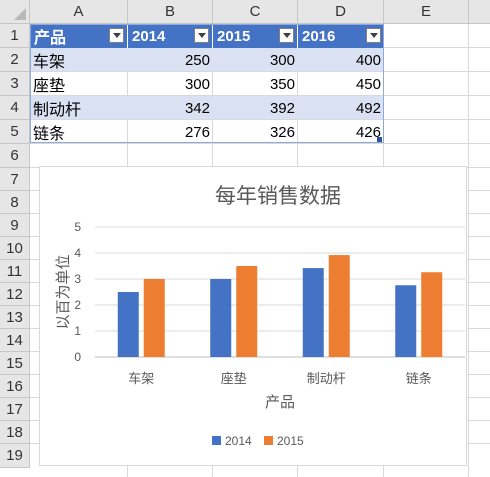  Describe the element at coordinates (15, 225) in the screenshot. I see `row-header: 9` at that location.